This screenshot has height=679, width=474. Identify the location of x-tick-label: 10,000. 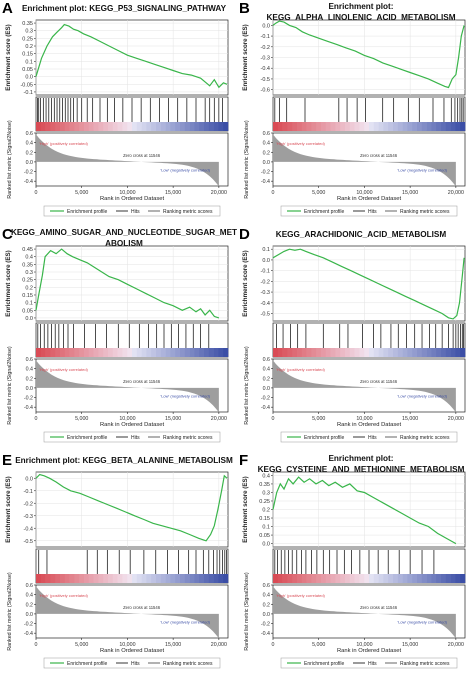
(127, 645).